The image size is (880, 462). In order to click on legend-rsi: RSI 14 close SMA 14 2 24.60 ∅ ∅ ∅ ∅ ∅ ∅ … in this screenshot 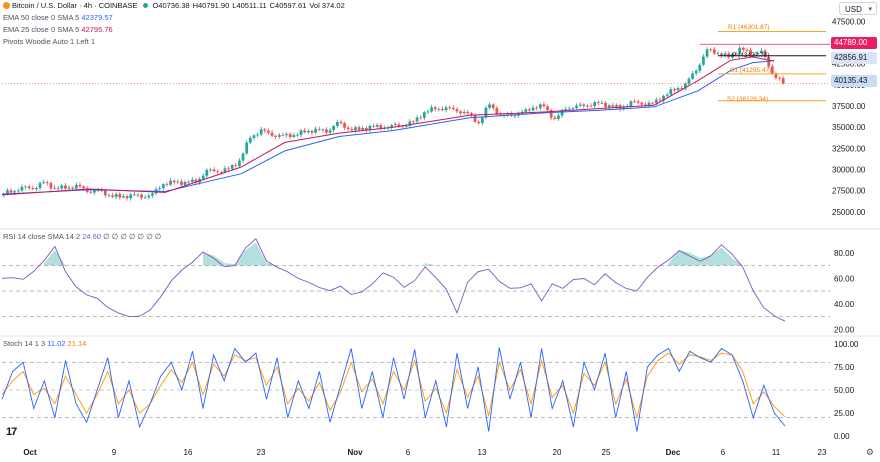, I will do `click(82, 237)`.